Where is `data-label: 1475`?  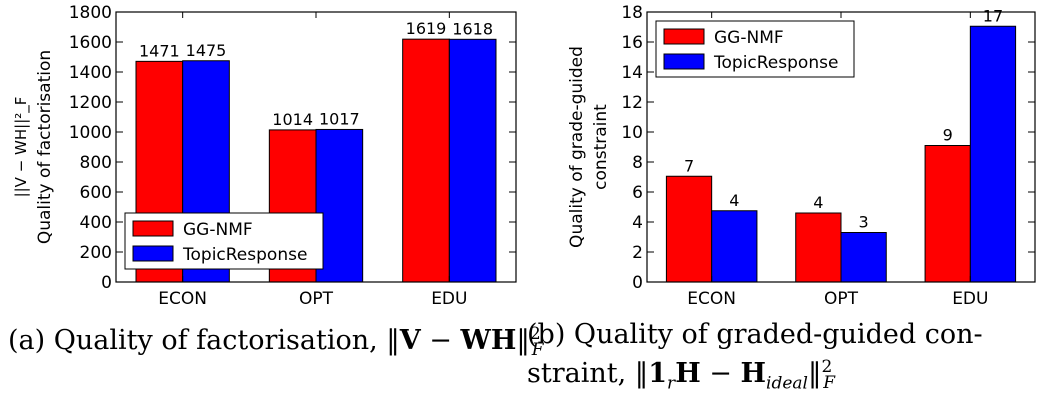
data-label: 1475 is located at coordinates (206, 50).